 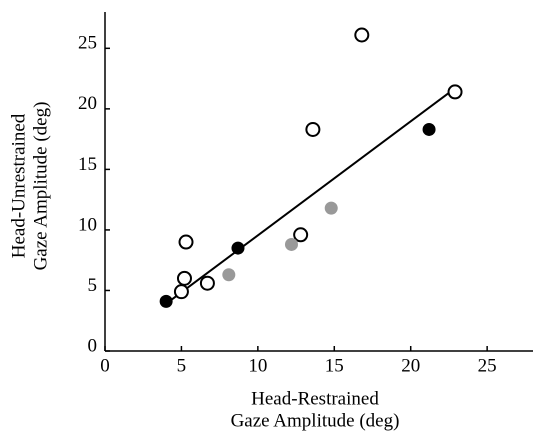 I want to click on x-tick-label: 20, so click(x=410, y=365).